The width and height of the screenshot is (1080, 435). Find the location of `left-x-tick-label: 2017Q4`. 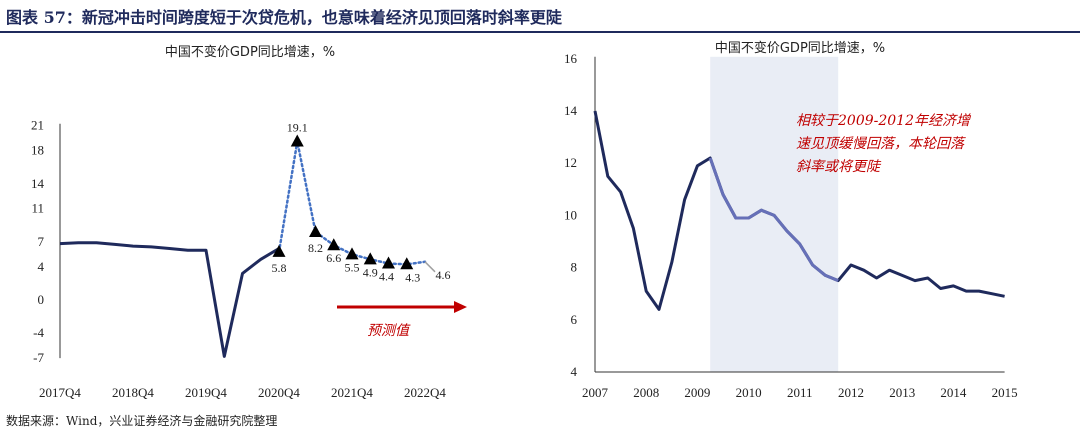

left-x-tick-label: 2017Q4 is located at coordinates (60, 392).